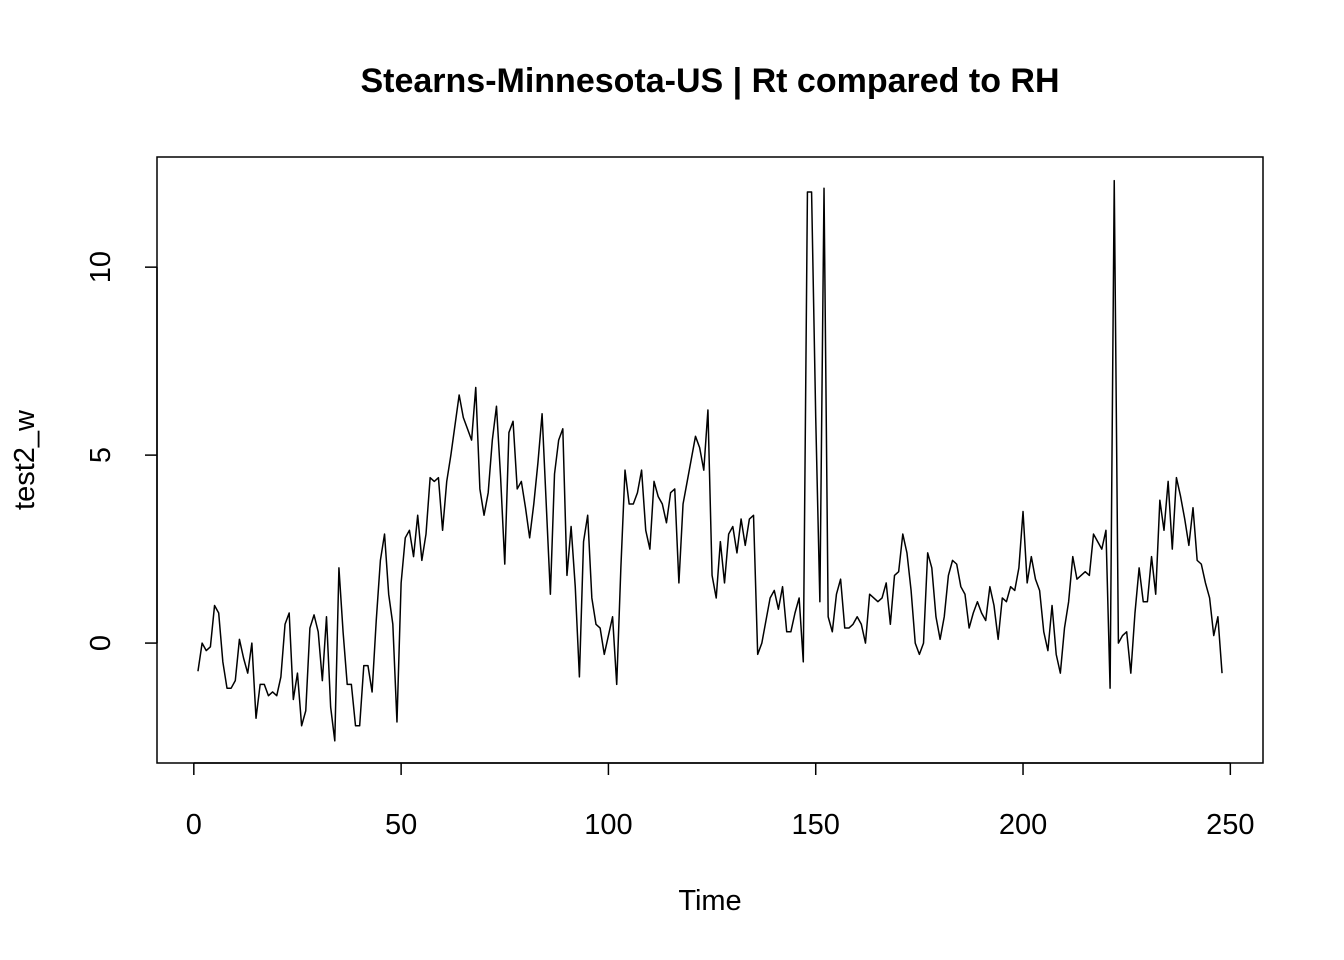  What do you see at coordinates (101, 267) in the screenshot?
I see `y-tick-label: 10` at bounding box center [101, 267].